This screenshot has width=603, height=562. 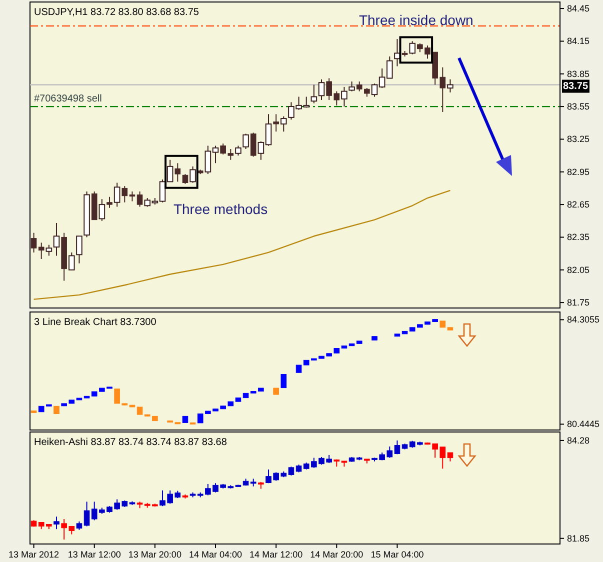 I want to click on y-tick-label: 82.95, so click(x=578, y=171).